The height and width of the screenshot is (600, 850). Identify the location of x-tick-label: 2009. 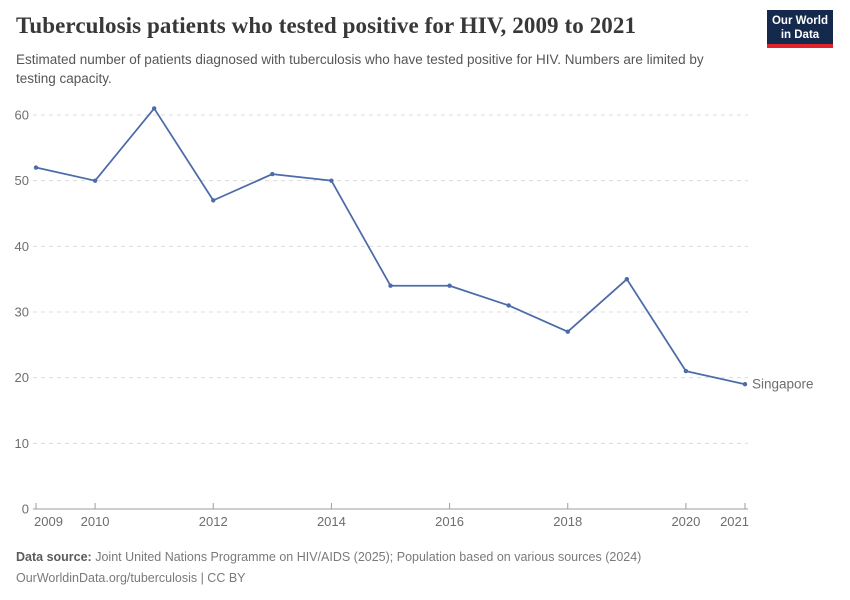
(48, 521).